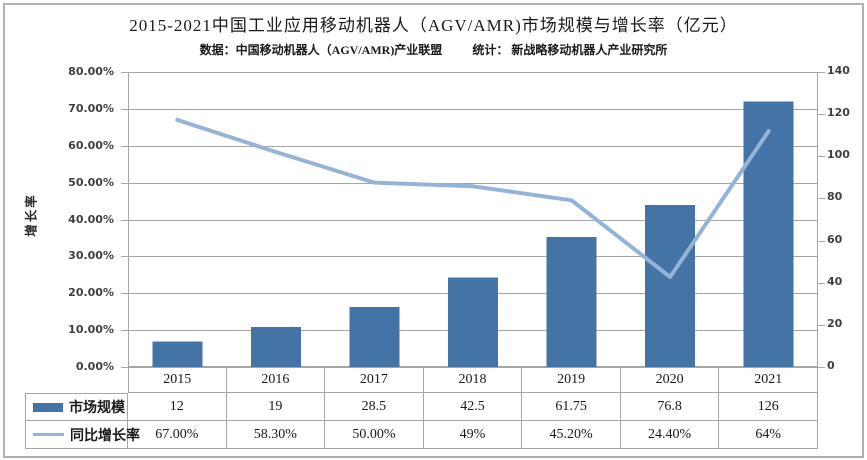  I want to click on year-cell: 2016, so click(276, 380).